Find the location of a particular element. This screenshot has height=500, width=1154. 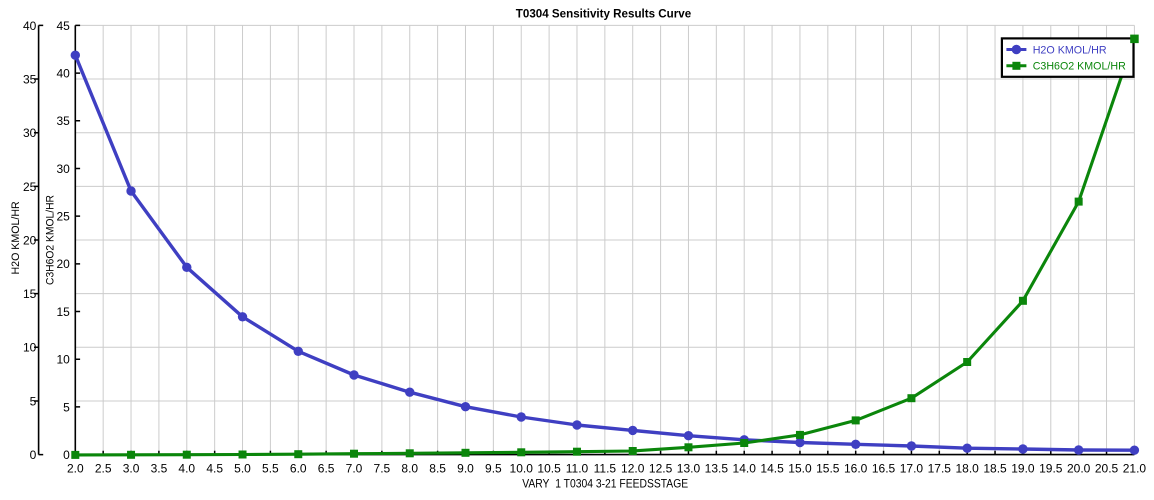

svg-text: VARY 1 T0304 3-21 FEEDSSTAGE is located at coordinates (605, 484).